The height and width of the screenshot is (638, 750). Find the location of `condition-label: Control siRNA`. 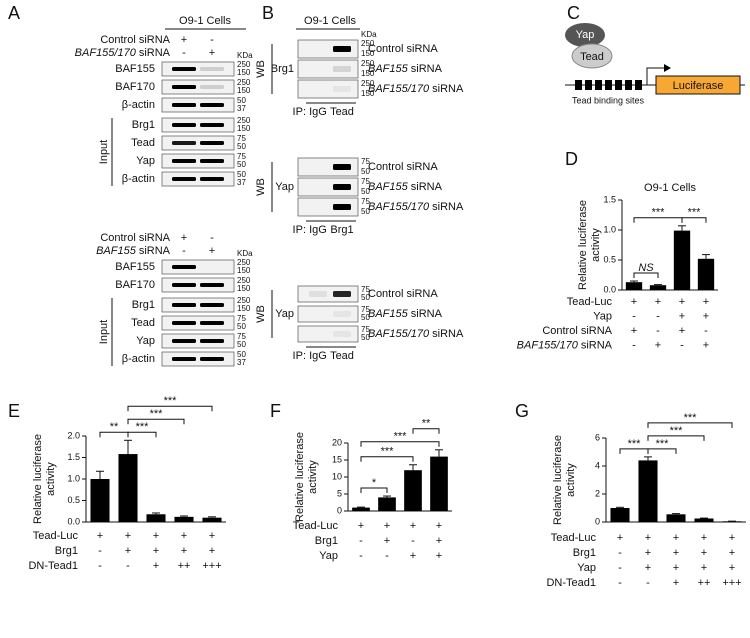

condition-label: Control siRNA is located at coordinates (135, 238).